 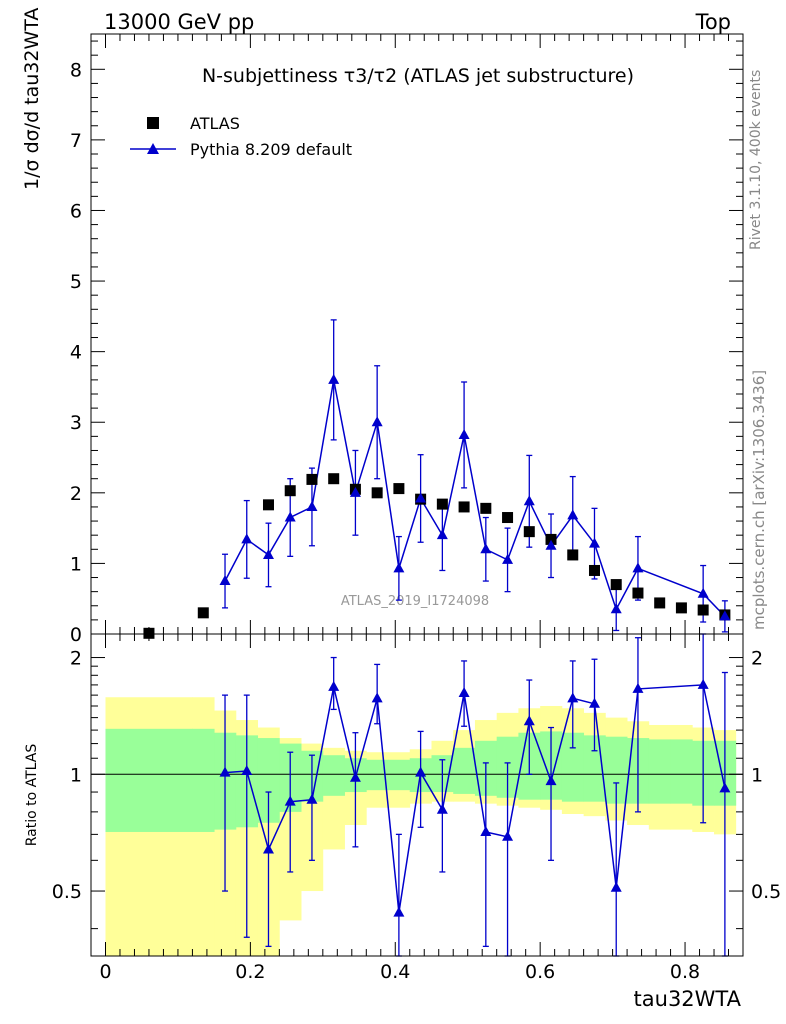 What do you see at coordinates (105, 972) in the screenshot?
I see `x-tick-label: 0` at bounding box center [105, 972].